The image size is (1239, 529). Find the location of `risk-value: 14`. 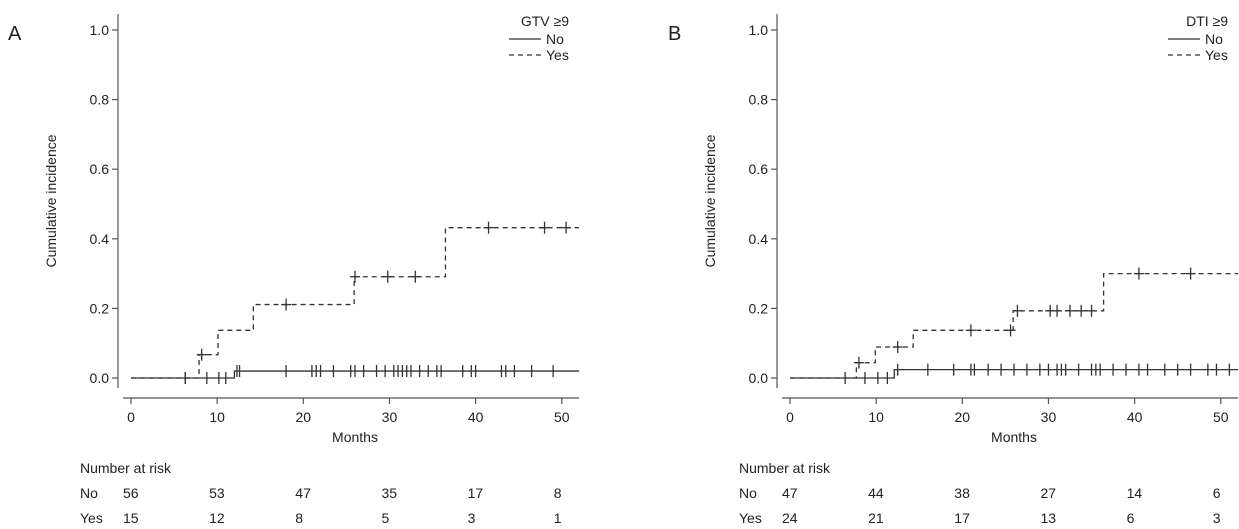

risk-value: 14 is located at coordinates (1135, 493).